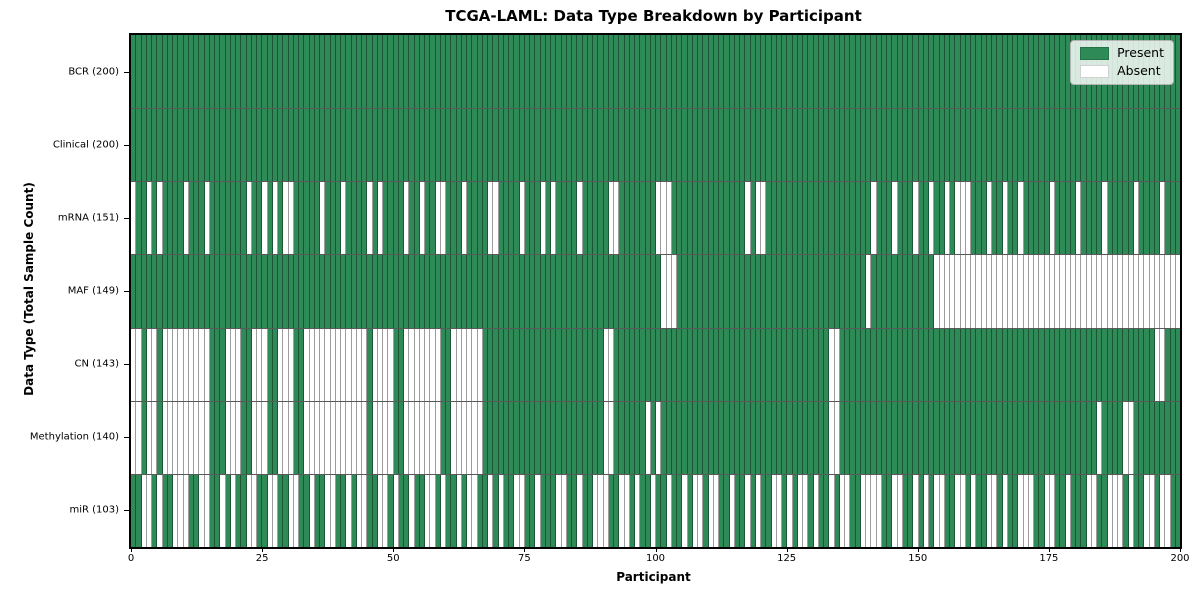  Describe the element at coordinates (1095, 71) in the screenshot. I see `absent-swatch-icon` at that location.